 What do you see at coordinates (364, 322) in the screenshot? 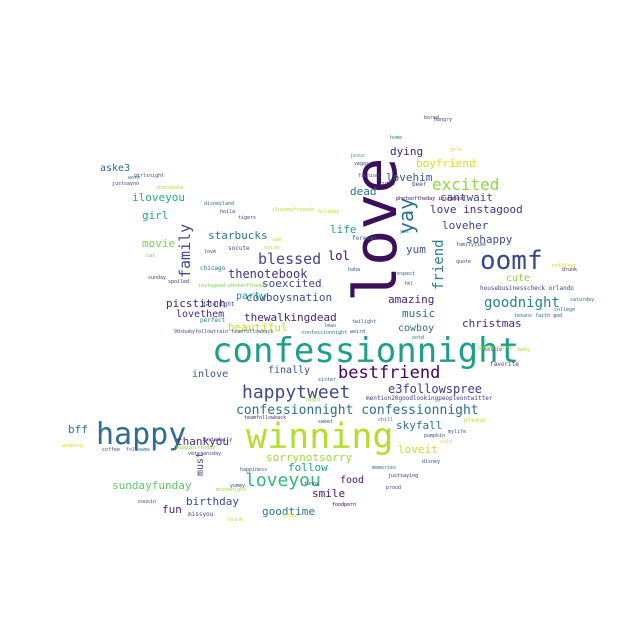
I see `word-twilight: twilight` at bounding box center [364, 322].